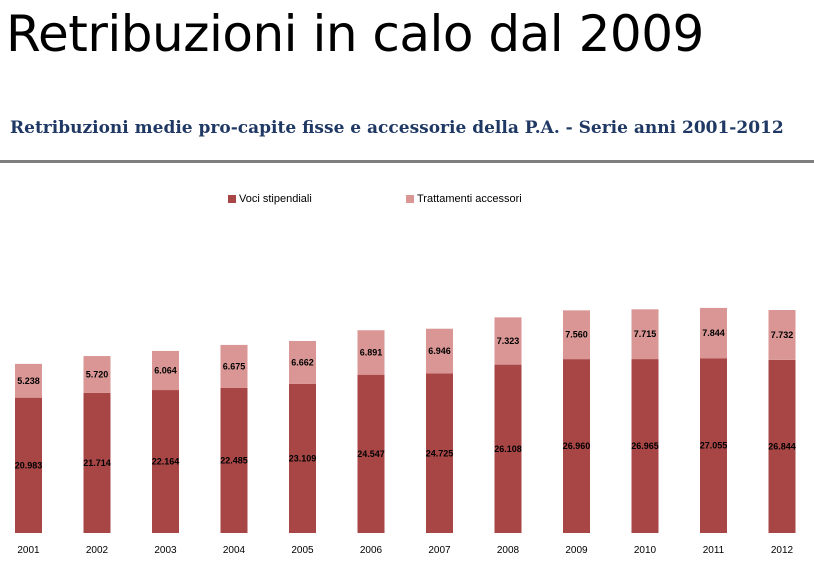 This screenshot has width=814, height=571. I want to click on bar-trattamenti-accessori-2007, so click(439, 351).